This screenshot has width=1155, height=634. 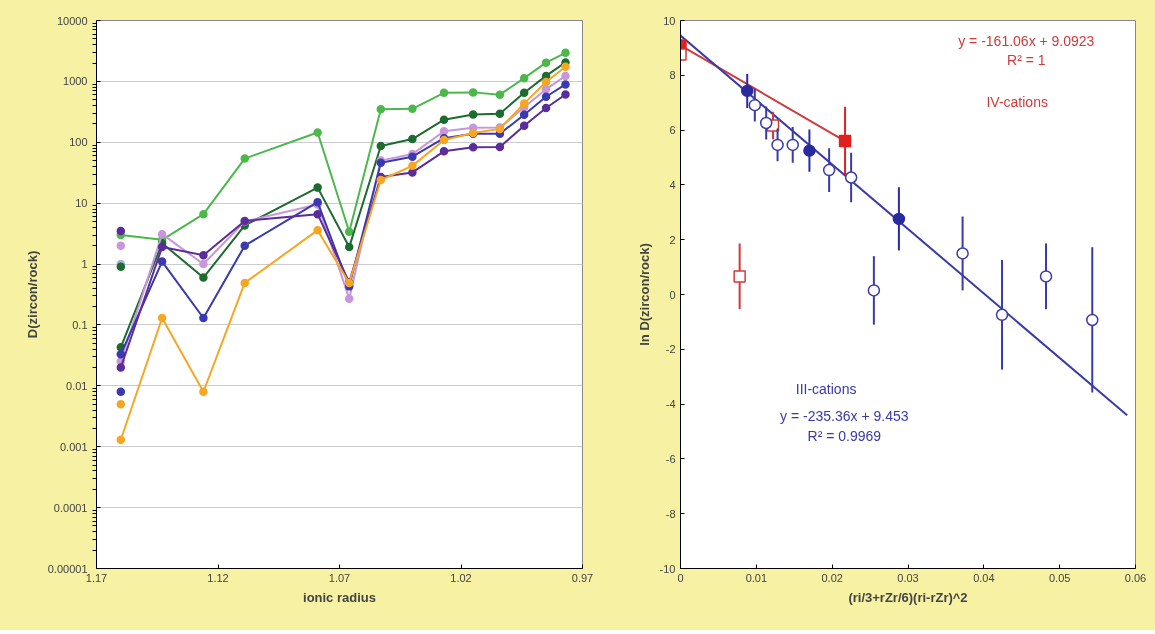 What do you see at coordinates (339, 577) in the screenshot?
I see `x-tick-label: 1.07` at bounding box center [339, 577].